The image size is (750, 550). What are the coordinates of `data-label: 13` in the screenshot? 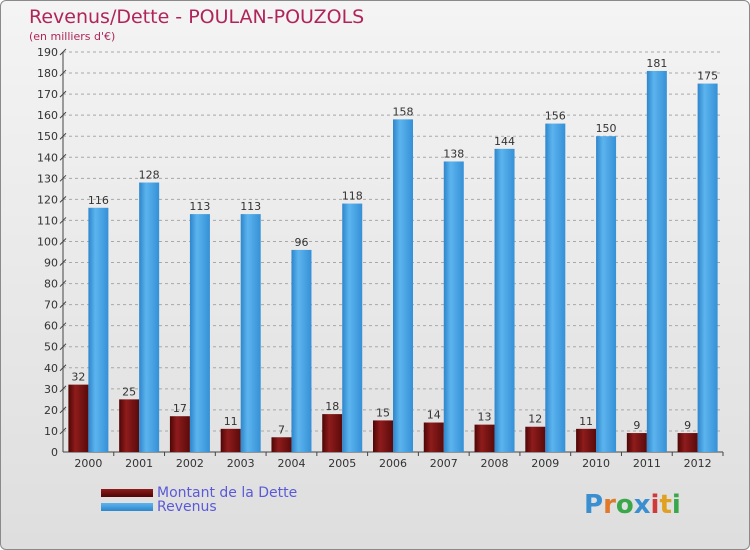 It's located at (485, 417).